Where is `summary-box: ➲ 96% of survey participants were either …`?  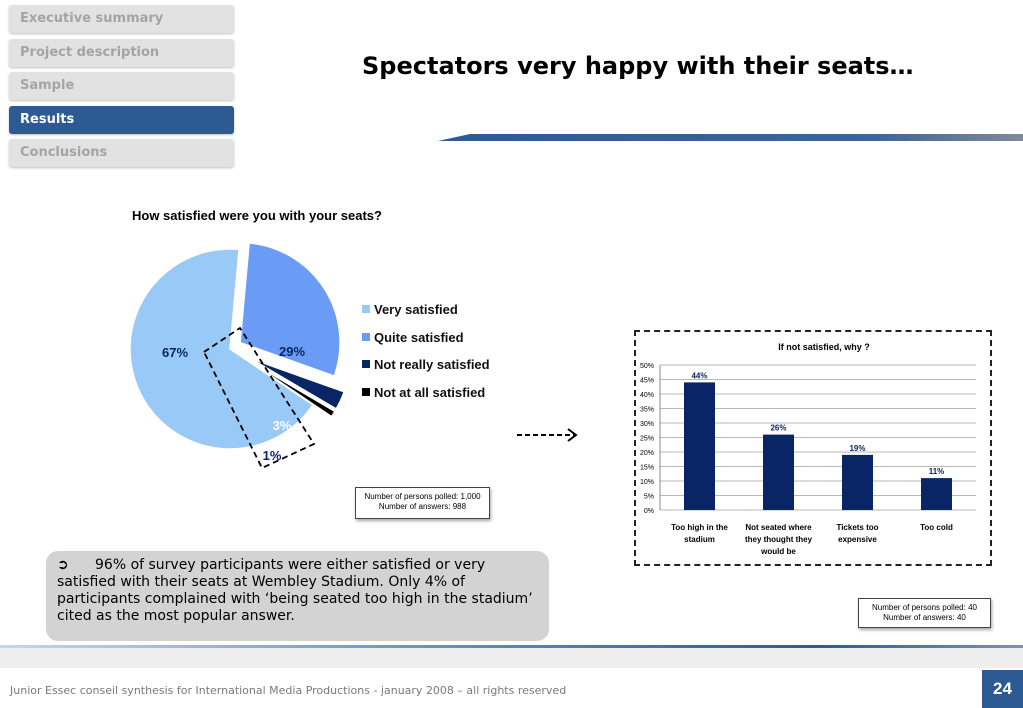 summary-box: ➲ 96% of survey participants were either … is located at coordinates (297, 596).